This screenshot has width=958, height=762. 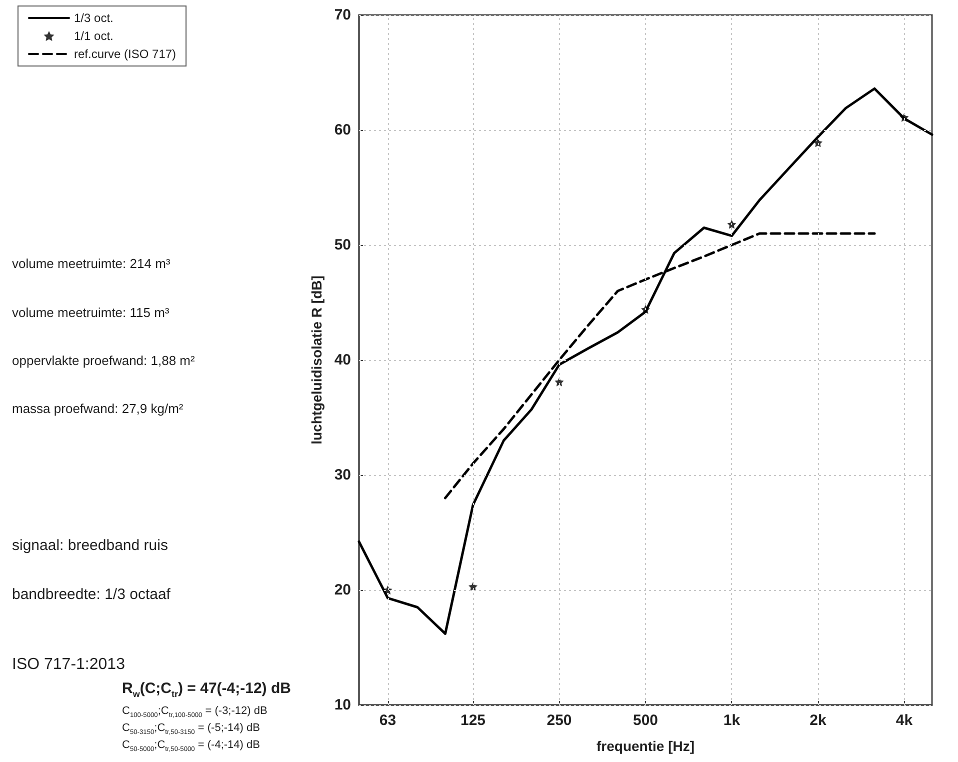 What do you see at coordinates (559, 720) in the screenshot?
I see `x-tick-label: 250` at bounding box center [559, 720].